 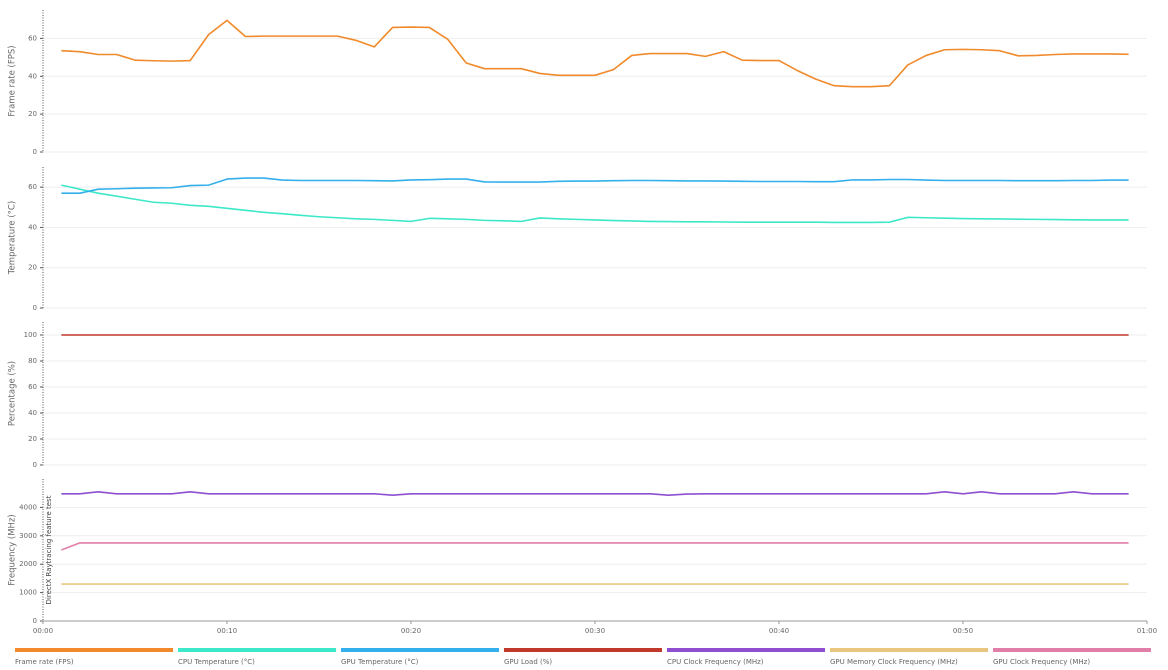 What do you see at coordinates (779, 631) in the screenshot?
I see `x-tick-label: 00:40` at bounding box center [779, 631].